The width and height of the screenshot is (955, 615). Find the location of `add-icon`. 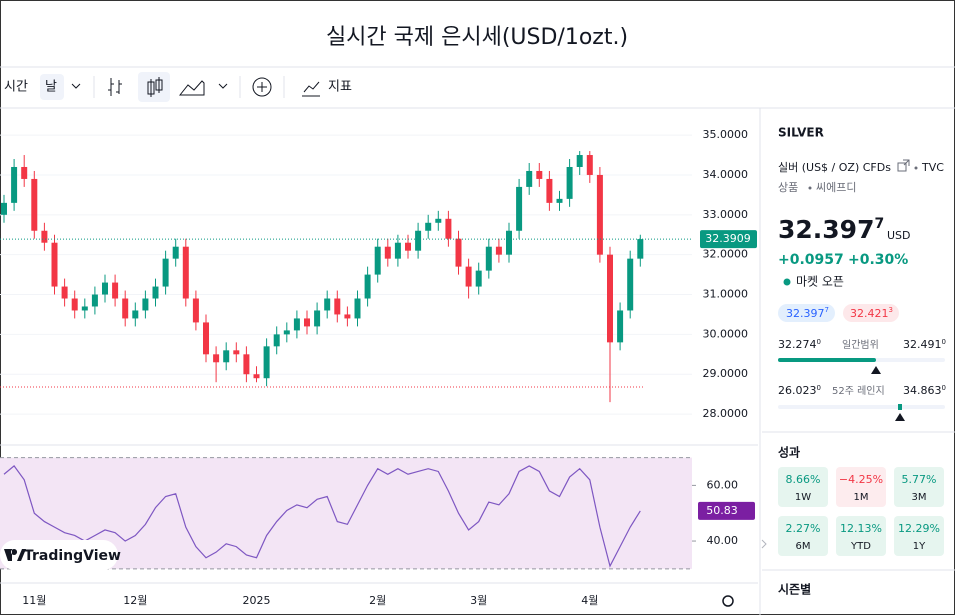

add-icon is located at coordinates (262, 87).